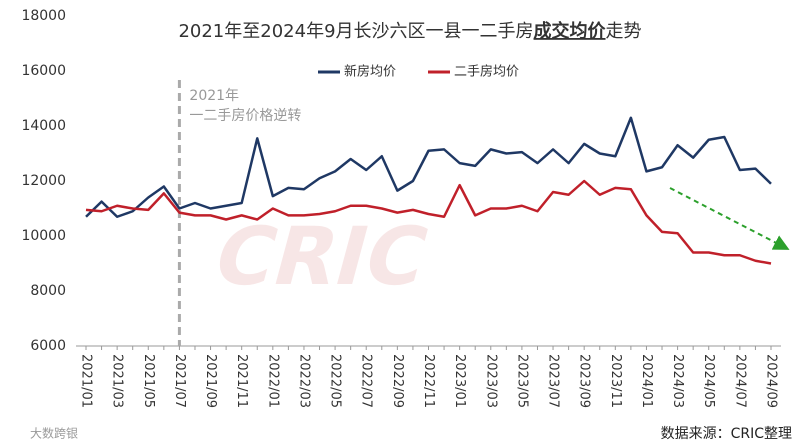  Describe the element at coordinates (370, 72) in the screenshot. I see `legend-label: 新房均价` at that location.